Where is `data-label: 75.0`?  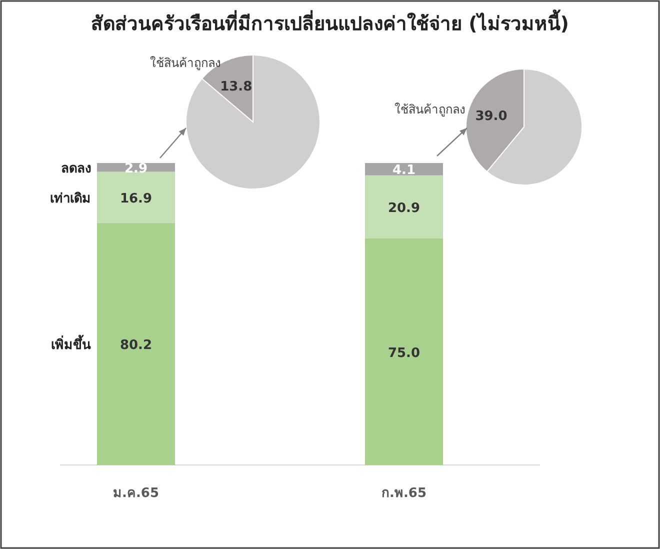
data-label: 75.0 is located at coordinates (404, 353).